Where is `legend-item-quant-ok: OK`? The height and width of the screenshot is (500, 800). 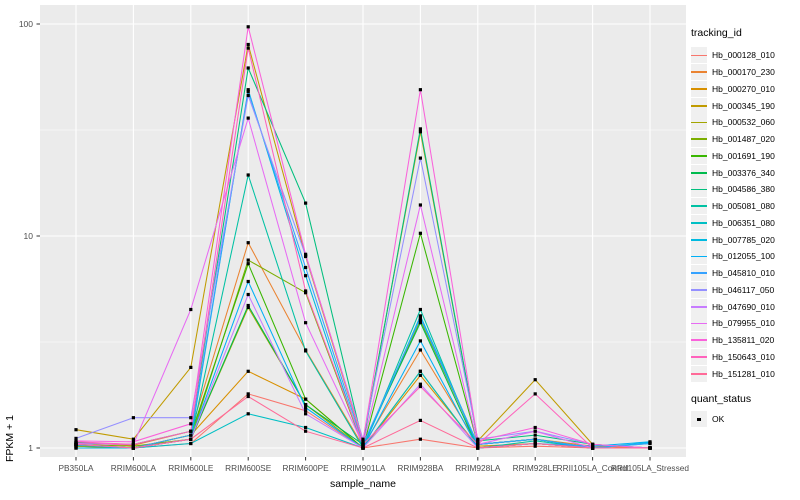 legend-item-quant-ok: OK is located at coordinates (733, 419).